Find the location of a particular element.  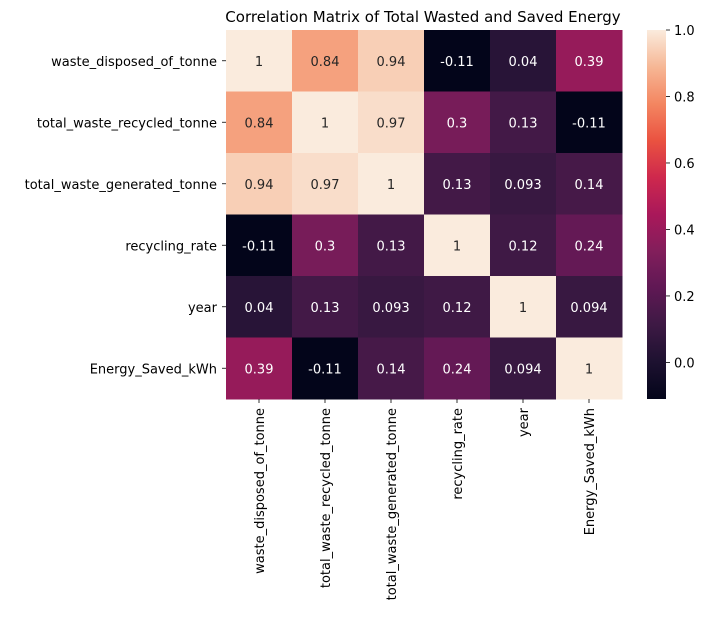

colorbar-tick-label: 0.2 is located at coordinates (684, 297).